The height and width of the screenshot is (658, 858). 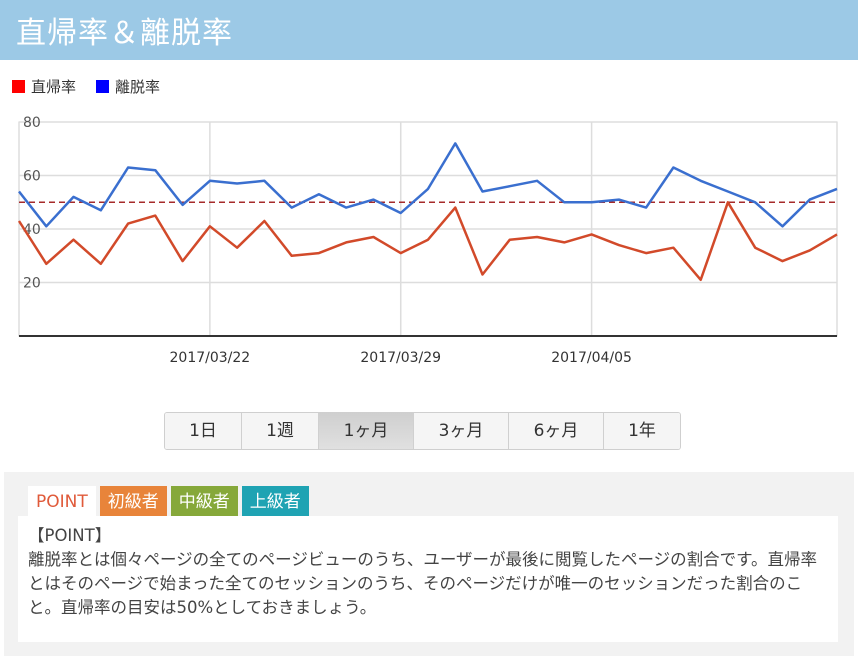 I want to click on x-tick-label: 2017/03/22, so click(x=210, y=358).